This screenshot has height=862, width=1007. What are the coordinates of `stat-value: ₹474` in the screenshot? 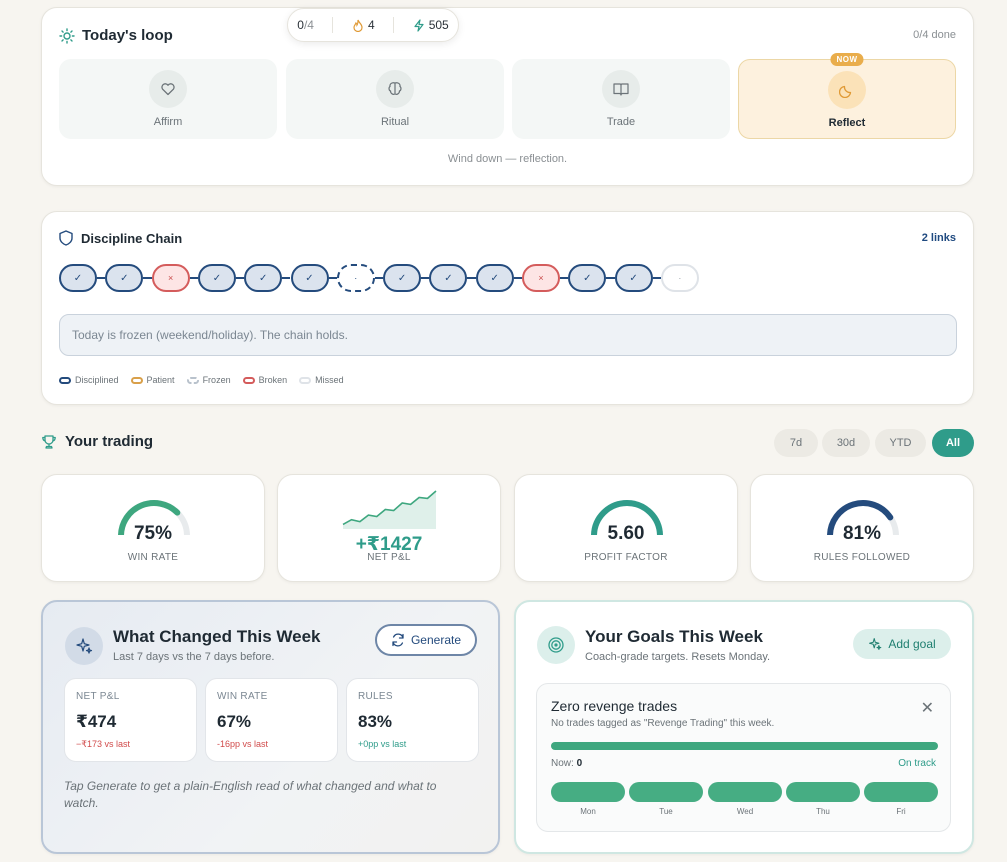 It's located at (96, 721).